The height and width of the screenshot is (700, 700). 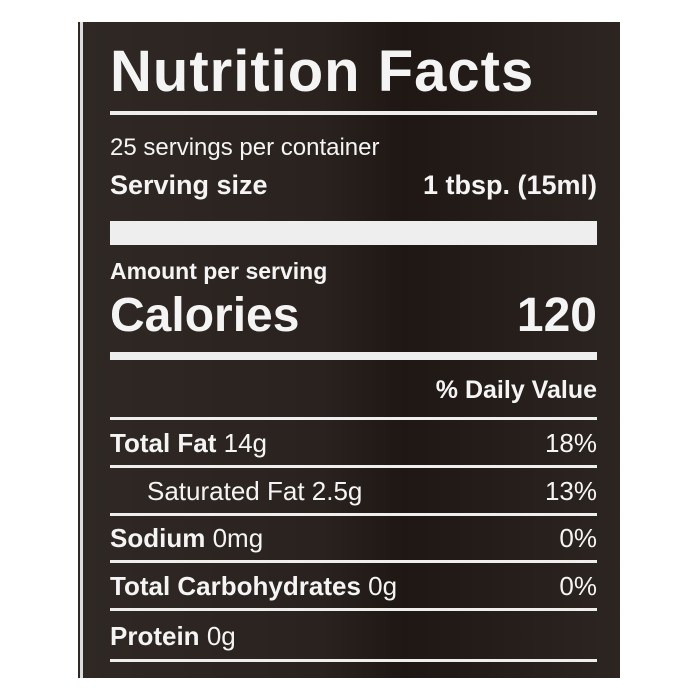 I want to click on daily-value-header: % Daily Value, so click(x=353, y=390).